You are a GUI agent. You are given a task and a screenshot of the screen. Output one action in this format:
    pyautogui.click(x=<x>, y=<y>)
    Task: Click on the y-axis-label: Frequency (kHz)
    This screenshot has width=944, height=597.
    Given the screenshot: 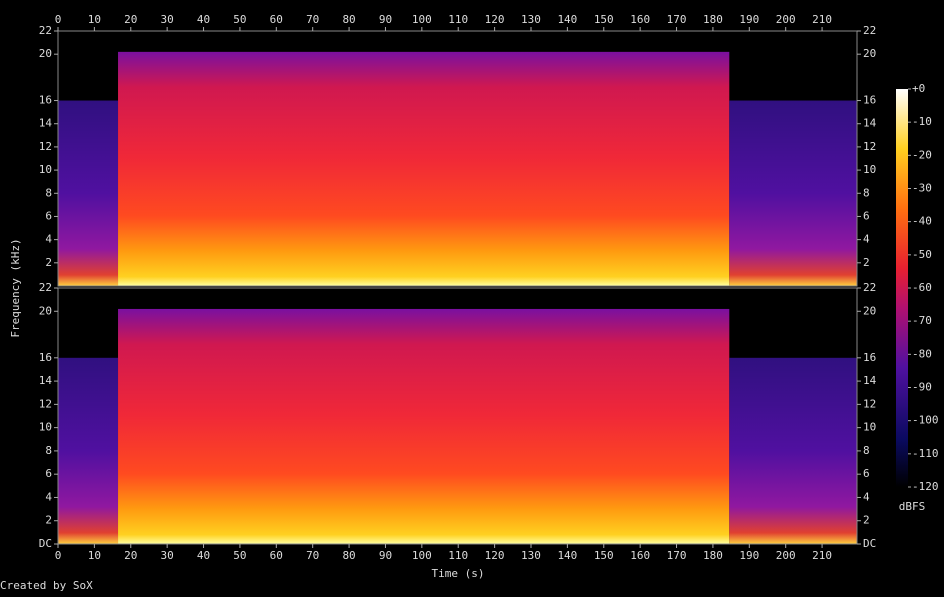 What is the action you would take?
    pyautogui.click(x=15, y=287)
    